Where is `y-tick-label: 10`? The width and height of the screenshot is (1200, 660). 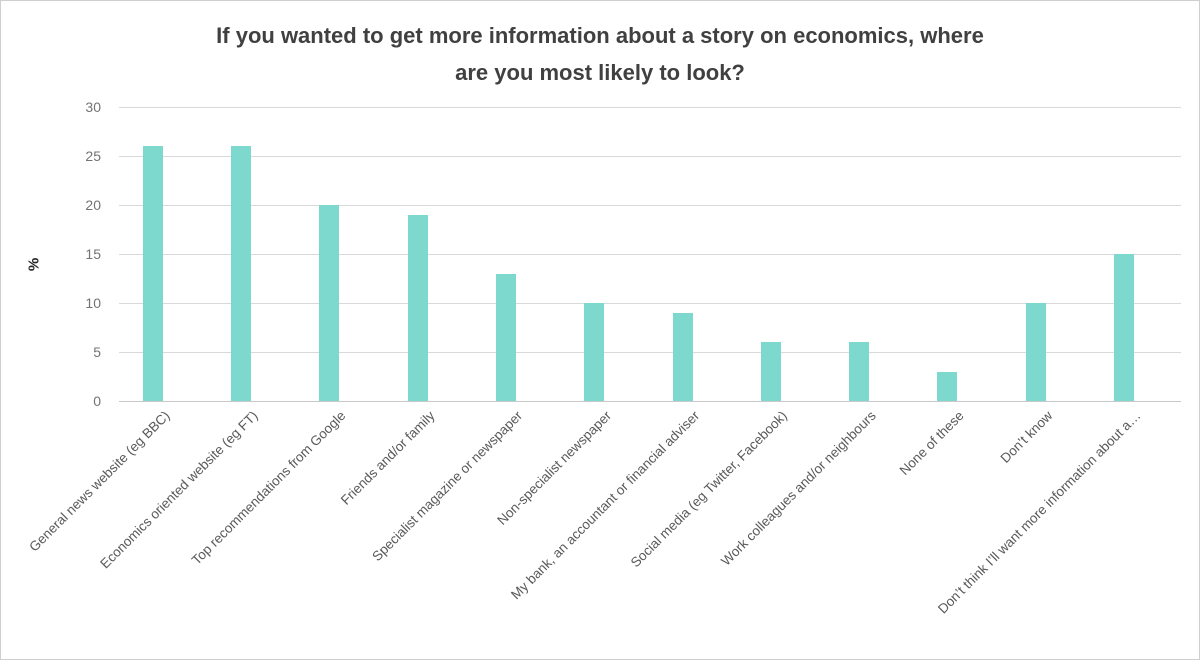
y-tick-label: 10 is located at coordinates (93, 303).